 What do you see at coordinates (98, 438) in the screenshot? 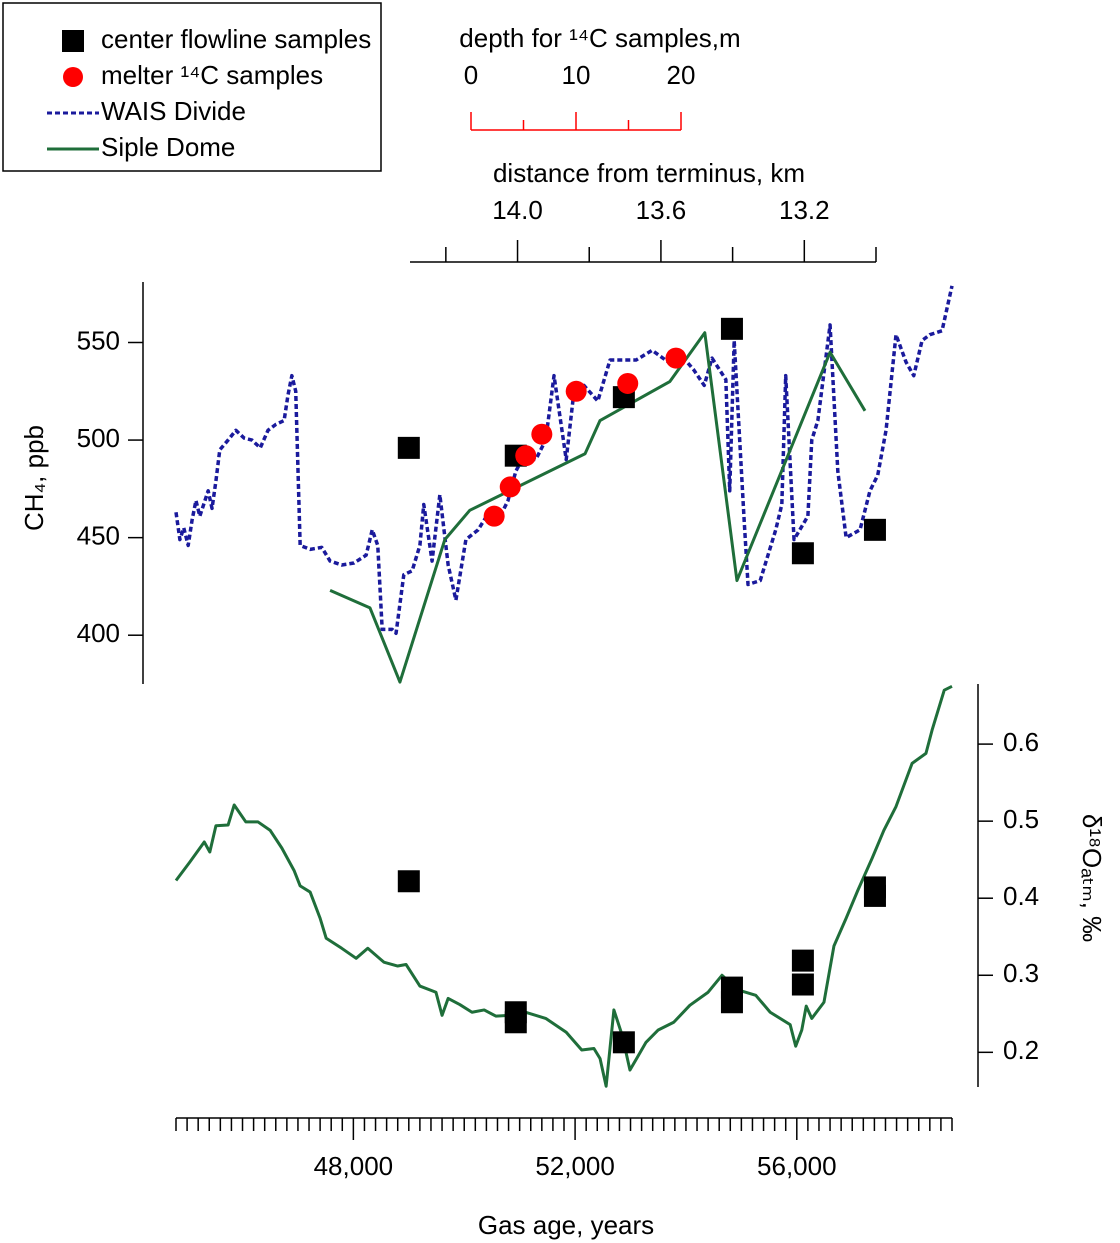
I see `y-tick-label: 500` at bounding box center [98, 438].